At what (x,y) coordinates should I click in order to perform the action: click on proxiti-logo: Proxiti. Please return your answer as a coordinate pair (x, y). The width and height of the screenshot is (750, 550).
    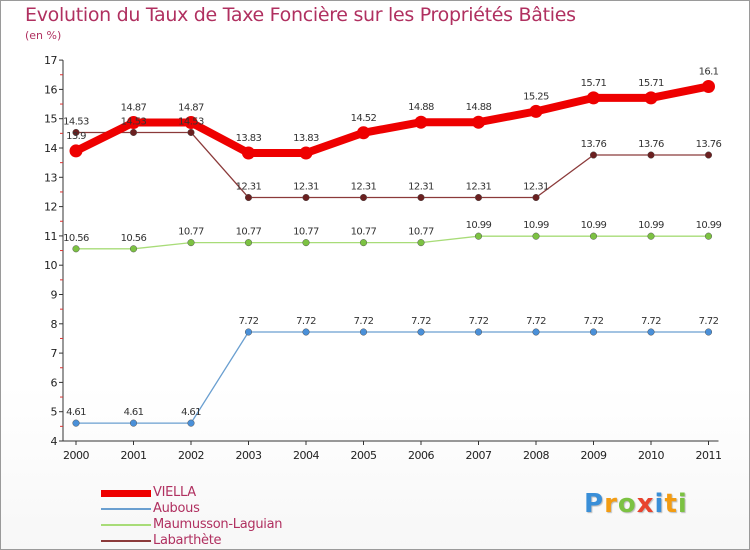
    Looking at the image, I should click on (636, 504).